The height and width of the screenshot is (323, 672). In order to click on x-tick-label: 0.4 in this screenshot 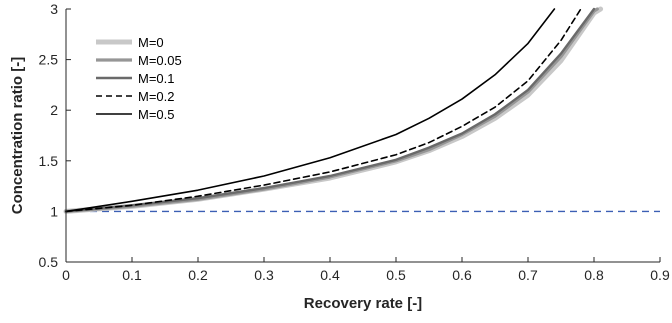, I will do `click(330, 275)`.